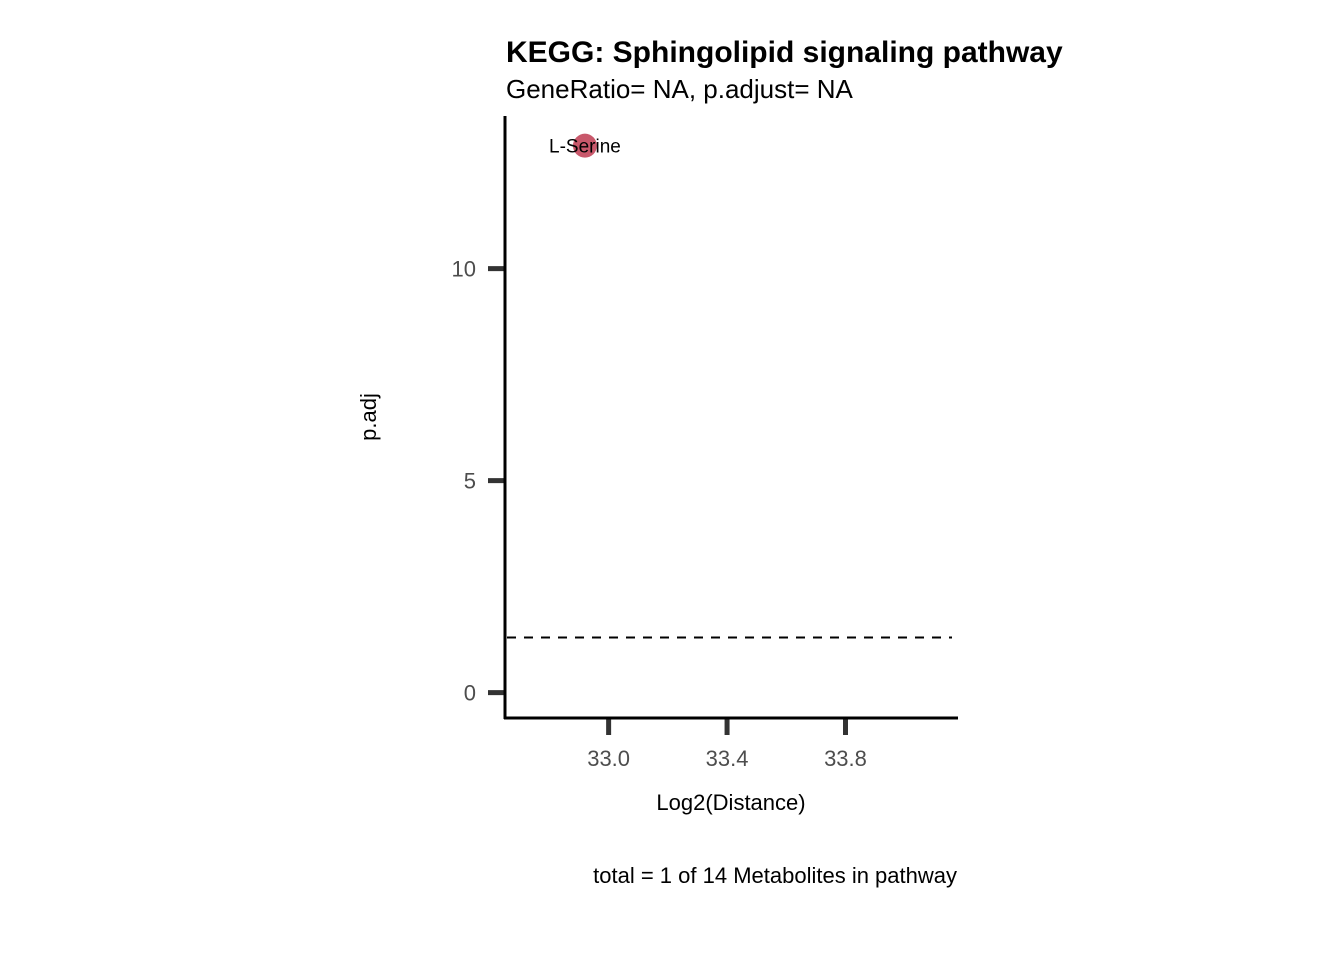  What do you see at coordinates (478, 481) in the screenshot?
I see `y-axis-ticks: 0 5 10` at bounding box center [478, 481].